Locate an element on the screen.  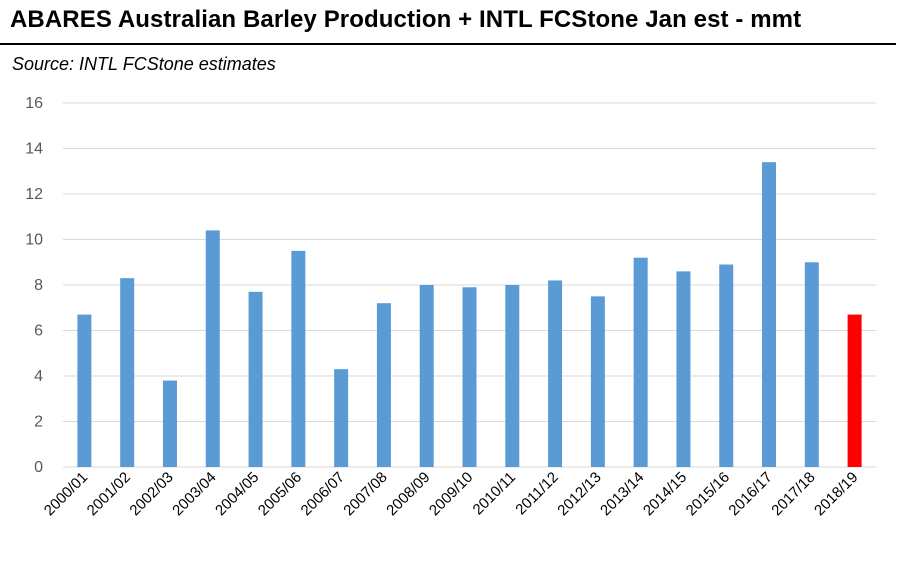
x-tick-label: 2002/03 is located at coordinates (151, 494).